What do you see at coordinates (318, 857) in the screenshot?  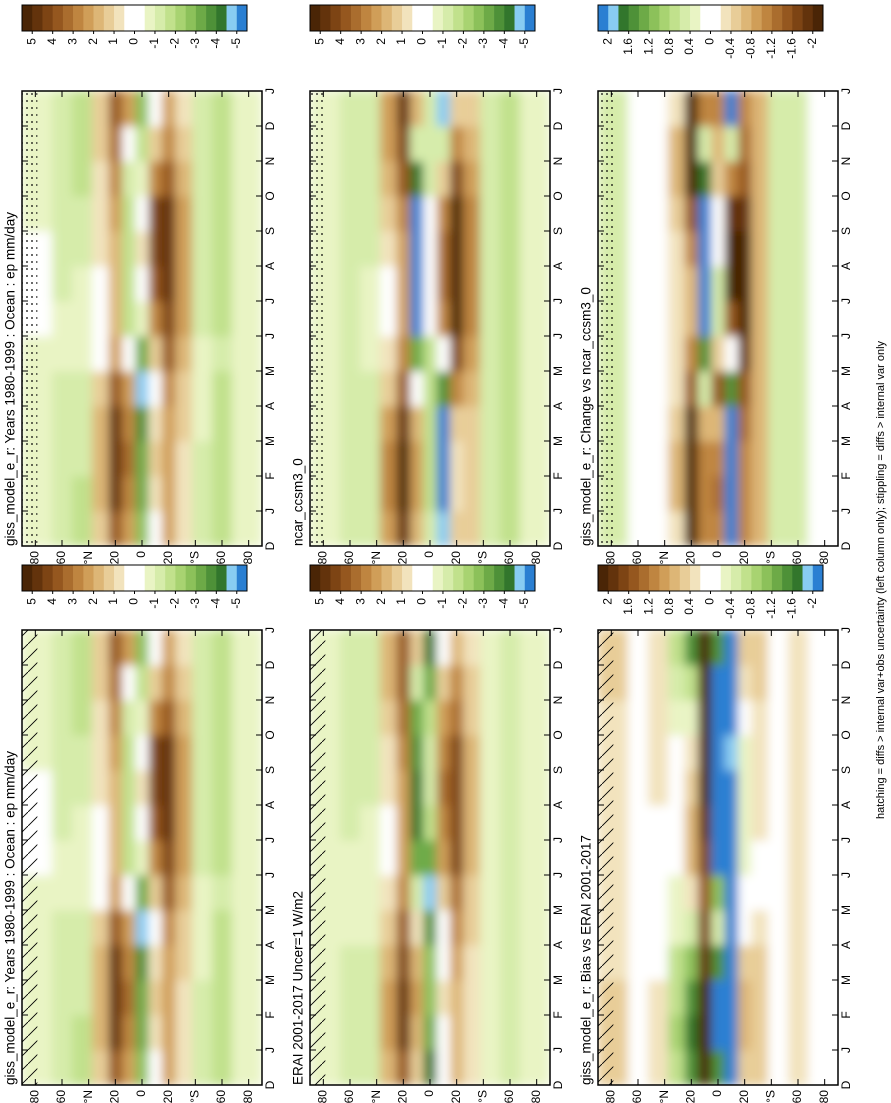 I see `hatching` at bounding box center [318, 857].